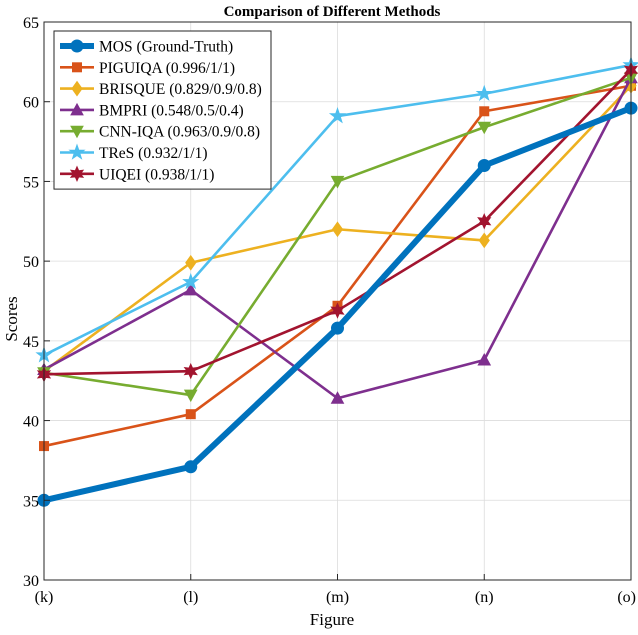 The image size is (638, 635). What do you see at coordinates (31, 501) in the screenshot?
I see `y-tick-label: 35` at bounding box center [31, 501].